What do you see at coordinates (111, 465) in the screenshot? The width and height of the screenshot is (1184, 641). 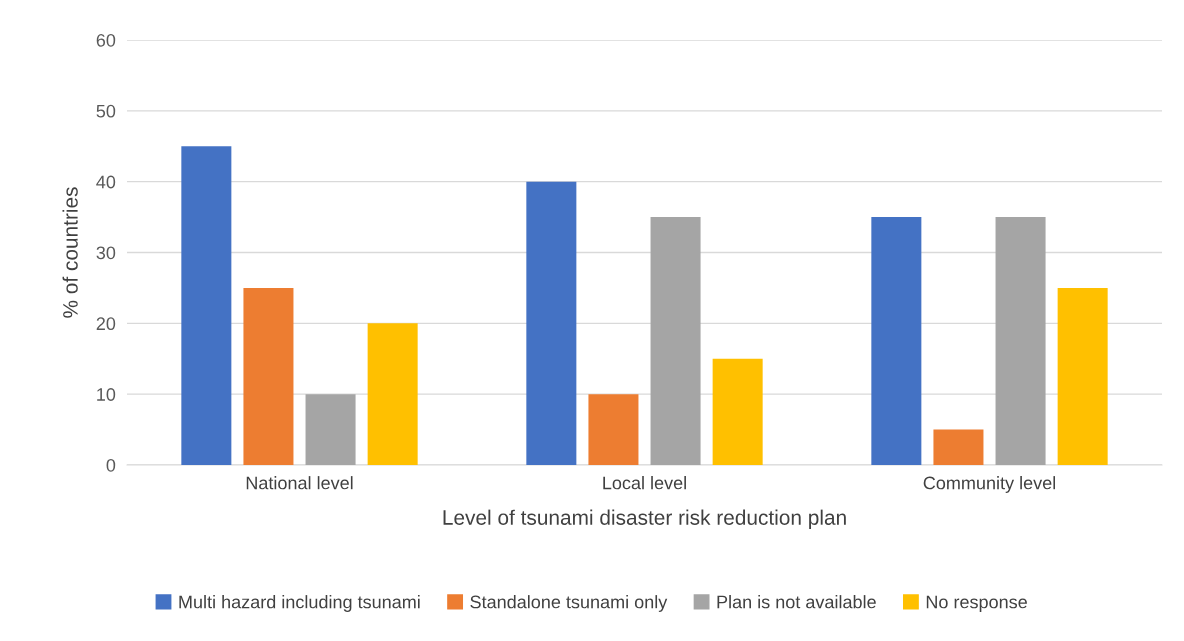 I see `y-tick-label: 0` at bounding box center [111, 465].